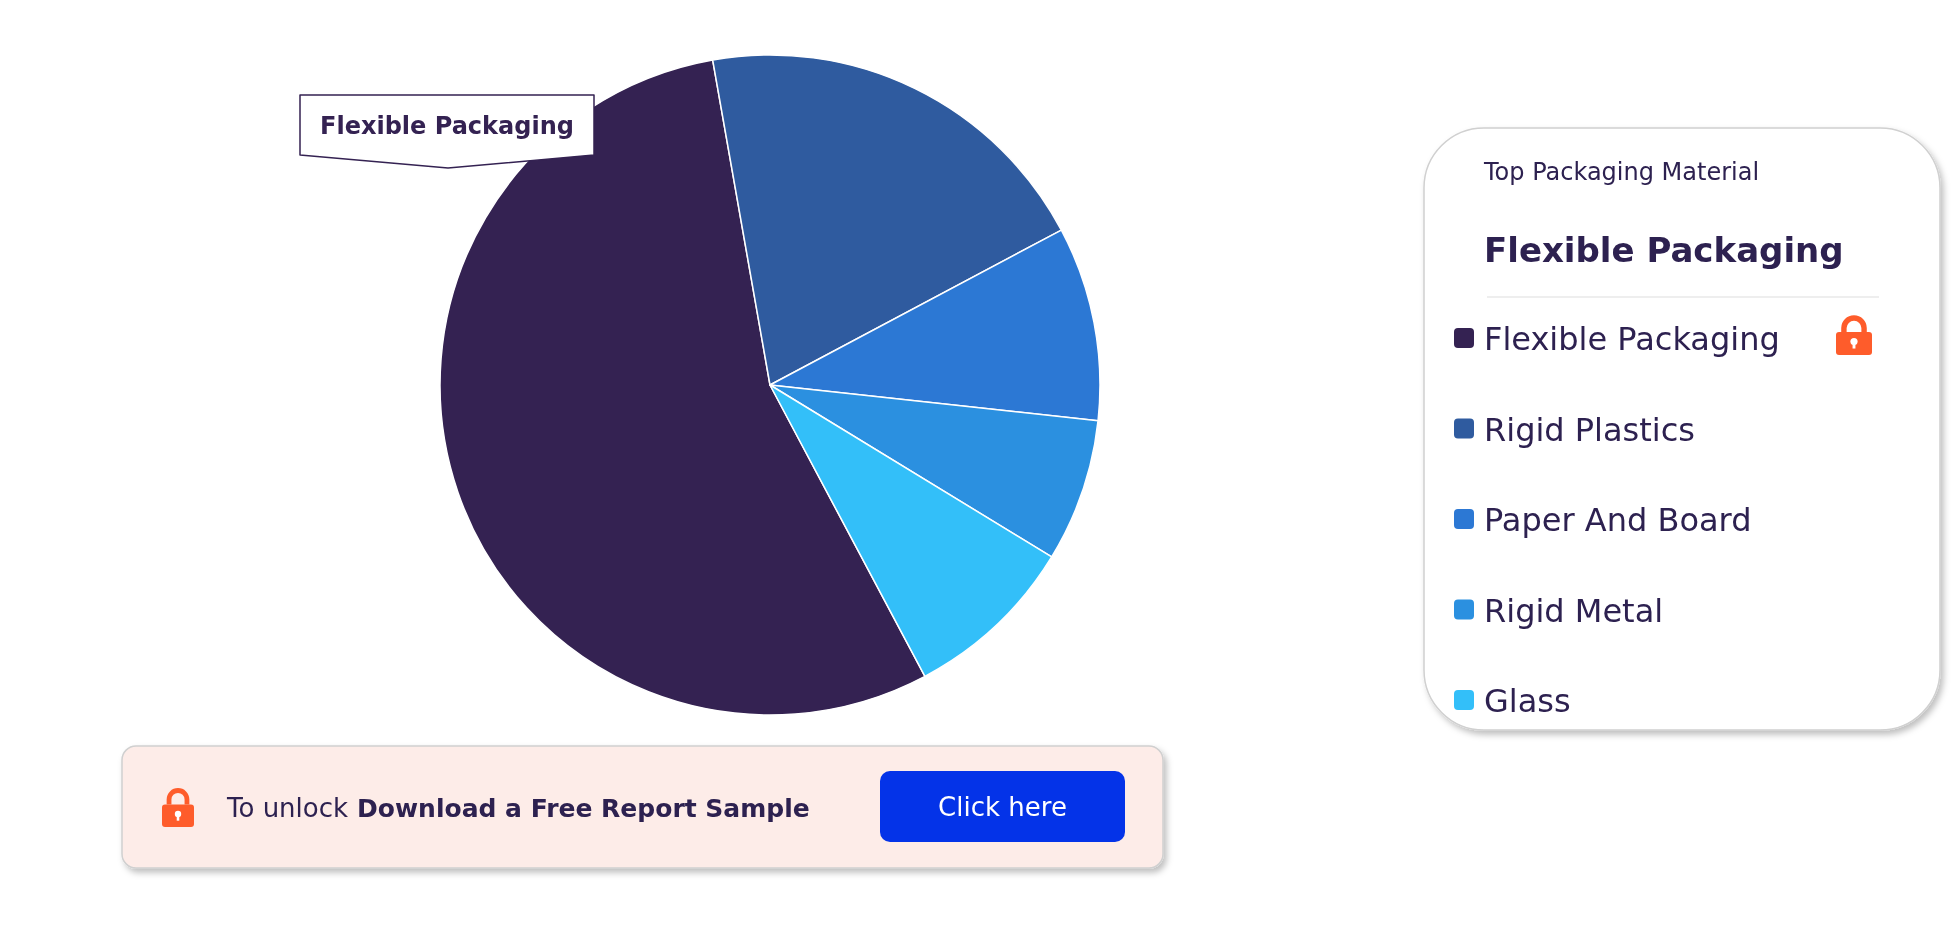 This screenshot has height=940, width=1951. I want to click on legend-label: Glass, so click(1527, 701).